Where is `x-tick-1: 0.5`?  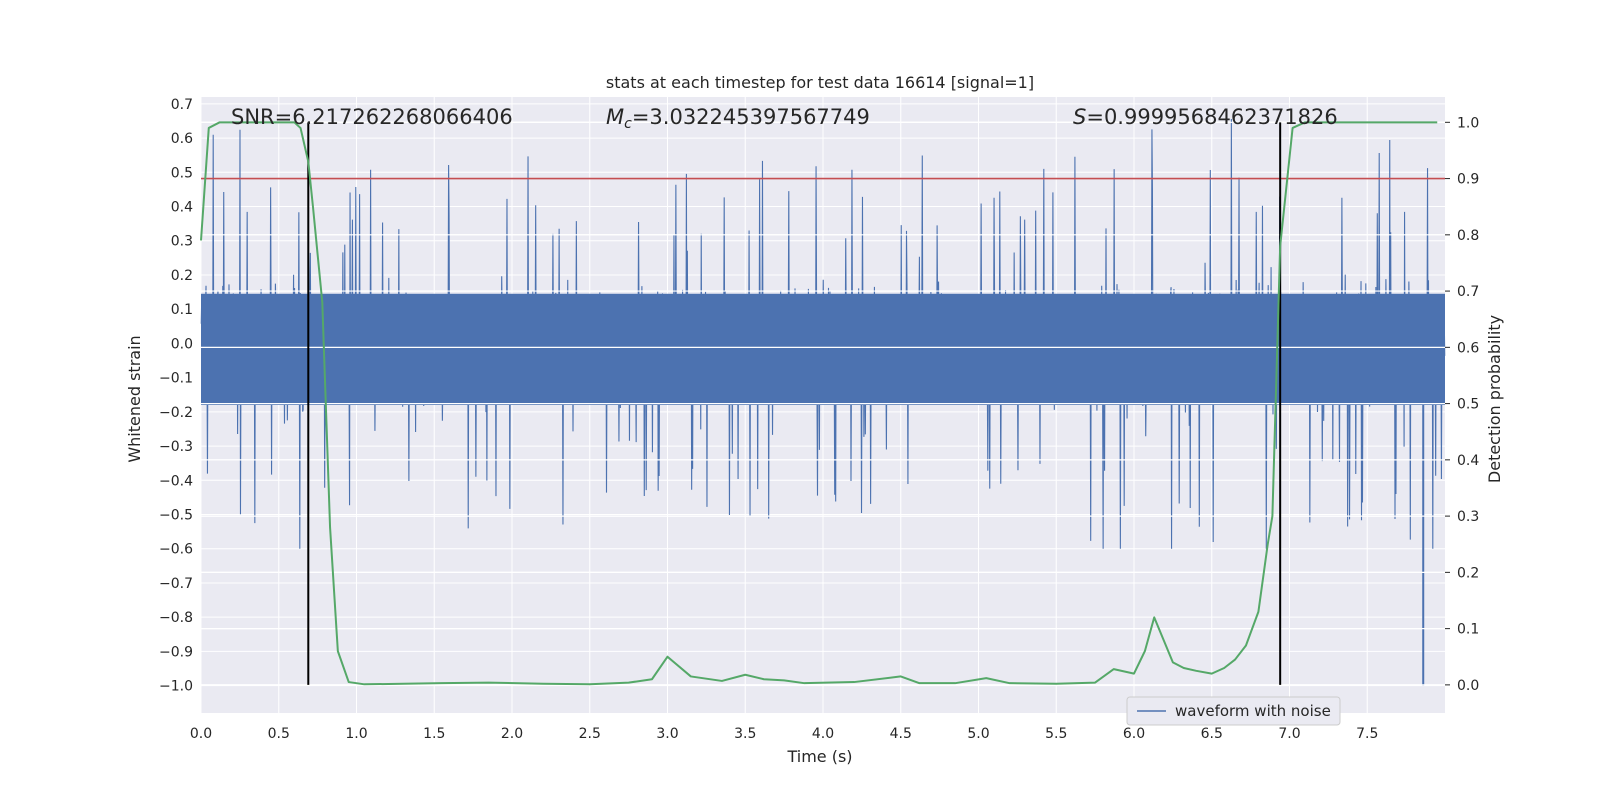
x-tick-1: 0.5 is located at coordinates (279, 734).